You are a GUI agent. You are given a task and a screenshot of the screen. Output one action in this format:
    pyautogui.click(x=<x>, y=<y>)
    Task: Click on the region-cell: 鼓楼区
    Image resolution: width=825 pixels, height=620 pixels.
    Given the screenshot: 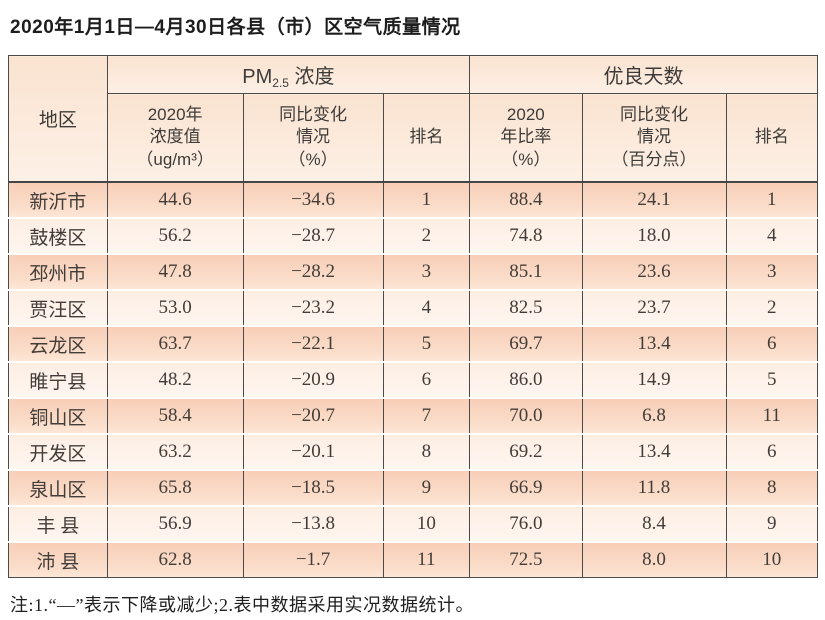 What is the action you would take?
    pyautogui.click(x=58, y=236)
    